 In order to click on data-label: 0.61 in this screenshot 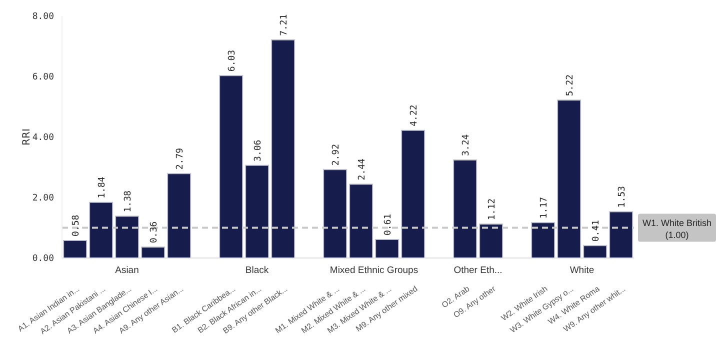, I will do `click(389, 225)`.